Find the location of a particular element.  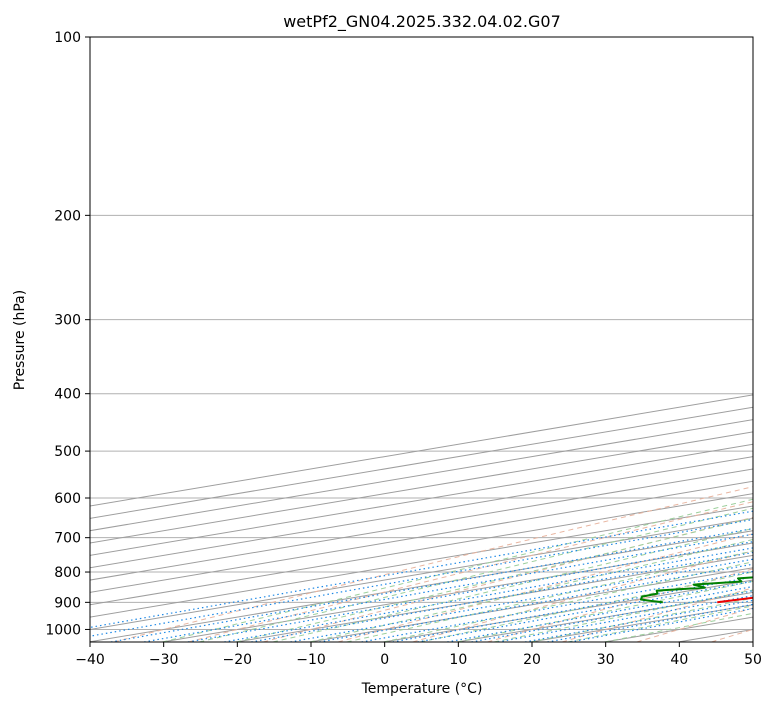

x-tick-label: −30 is located at coordinates (164, 660).